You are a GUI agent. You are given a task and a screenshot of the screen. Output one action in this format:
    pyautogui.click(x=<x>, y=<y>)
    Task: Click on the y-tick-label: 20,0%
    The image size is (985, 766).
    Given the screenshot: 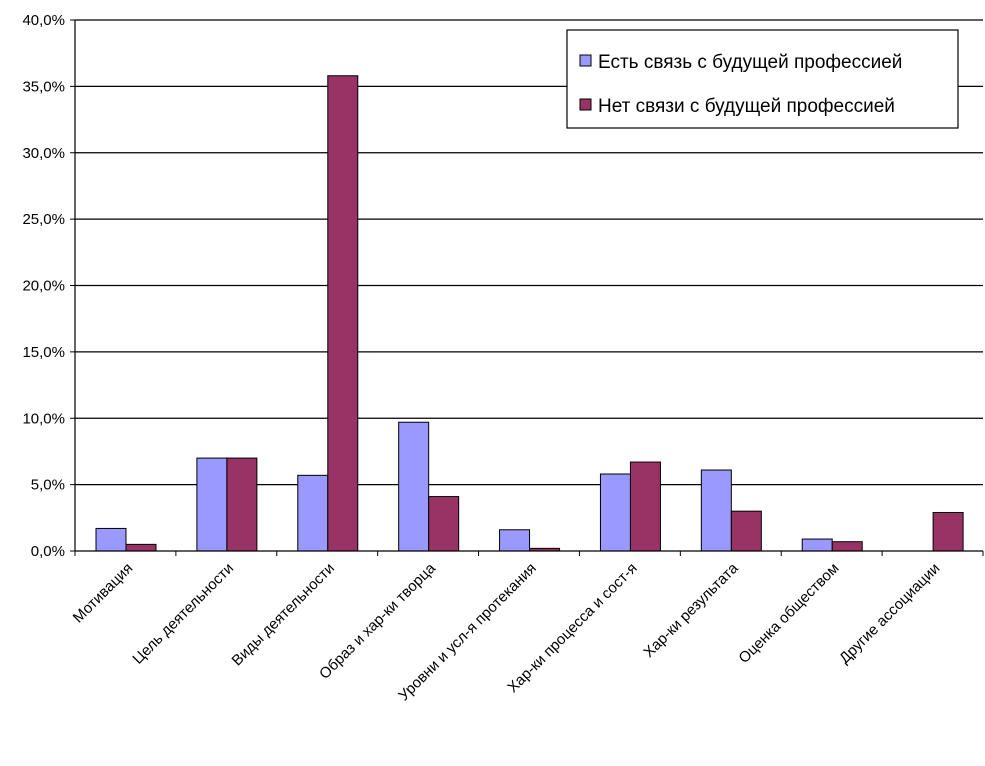 What is the action you would take?
    pyautogui.click(x=43, y=286)
    